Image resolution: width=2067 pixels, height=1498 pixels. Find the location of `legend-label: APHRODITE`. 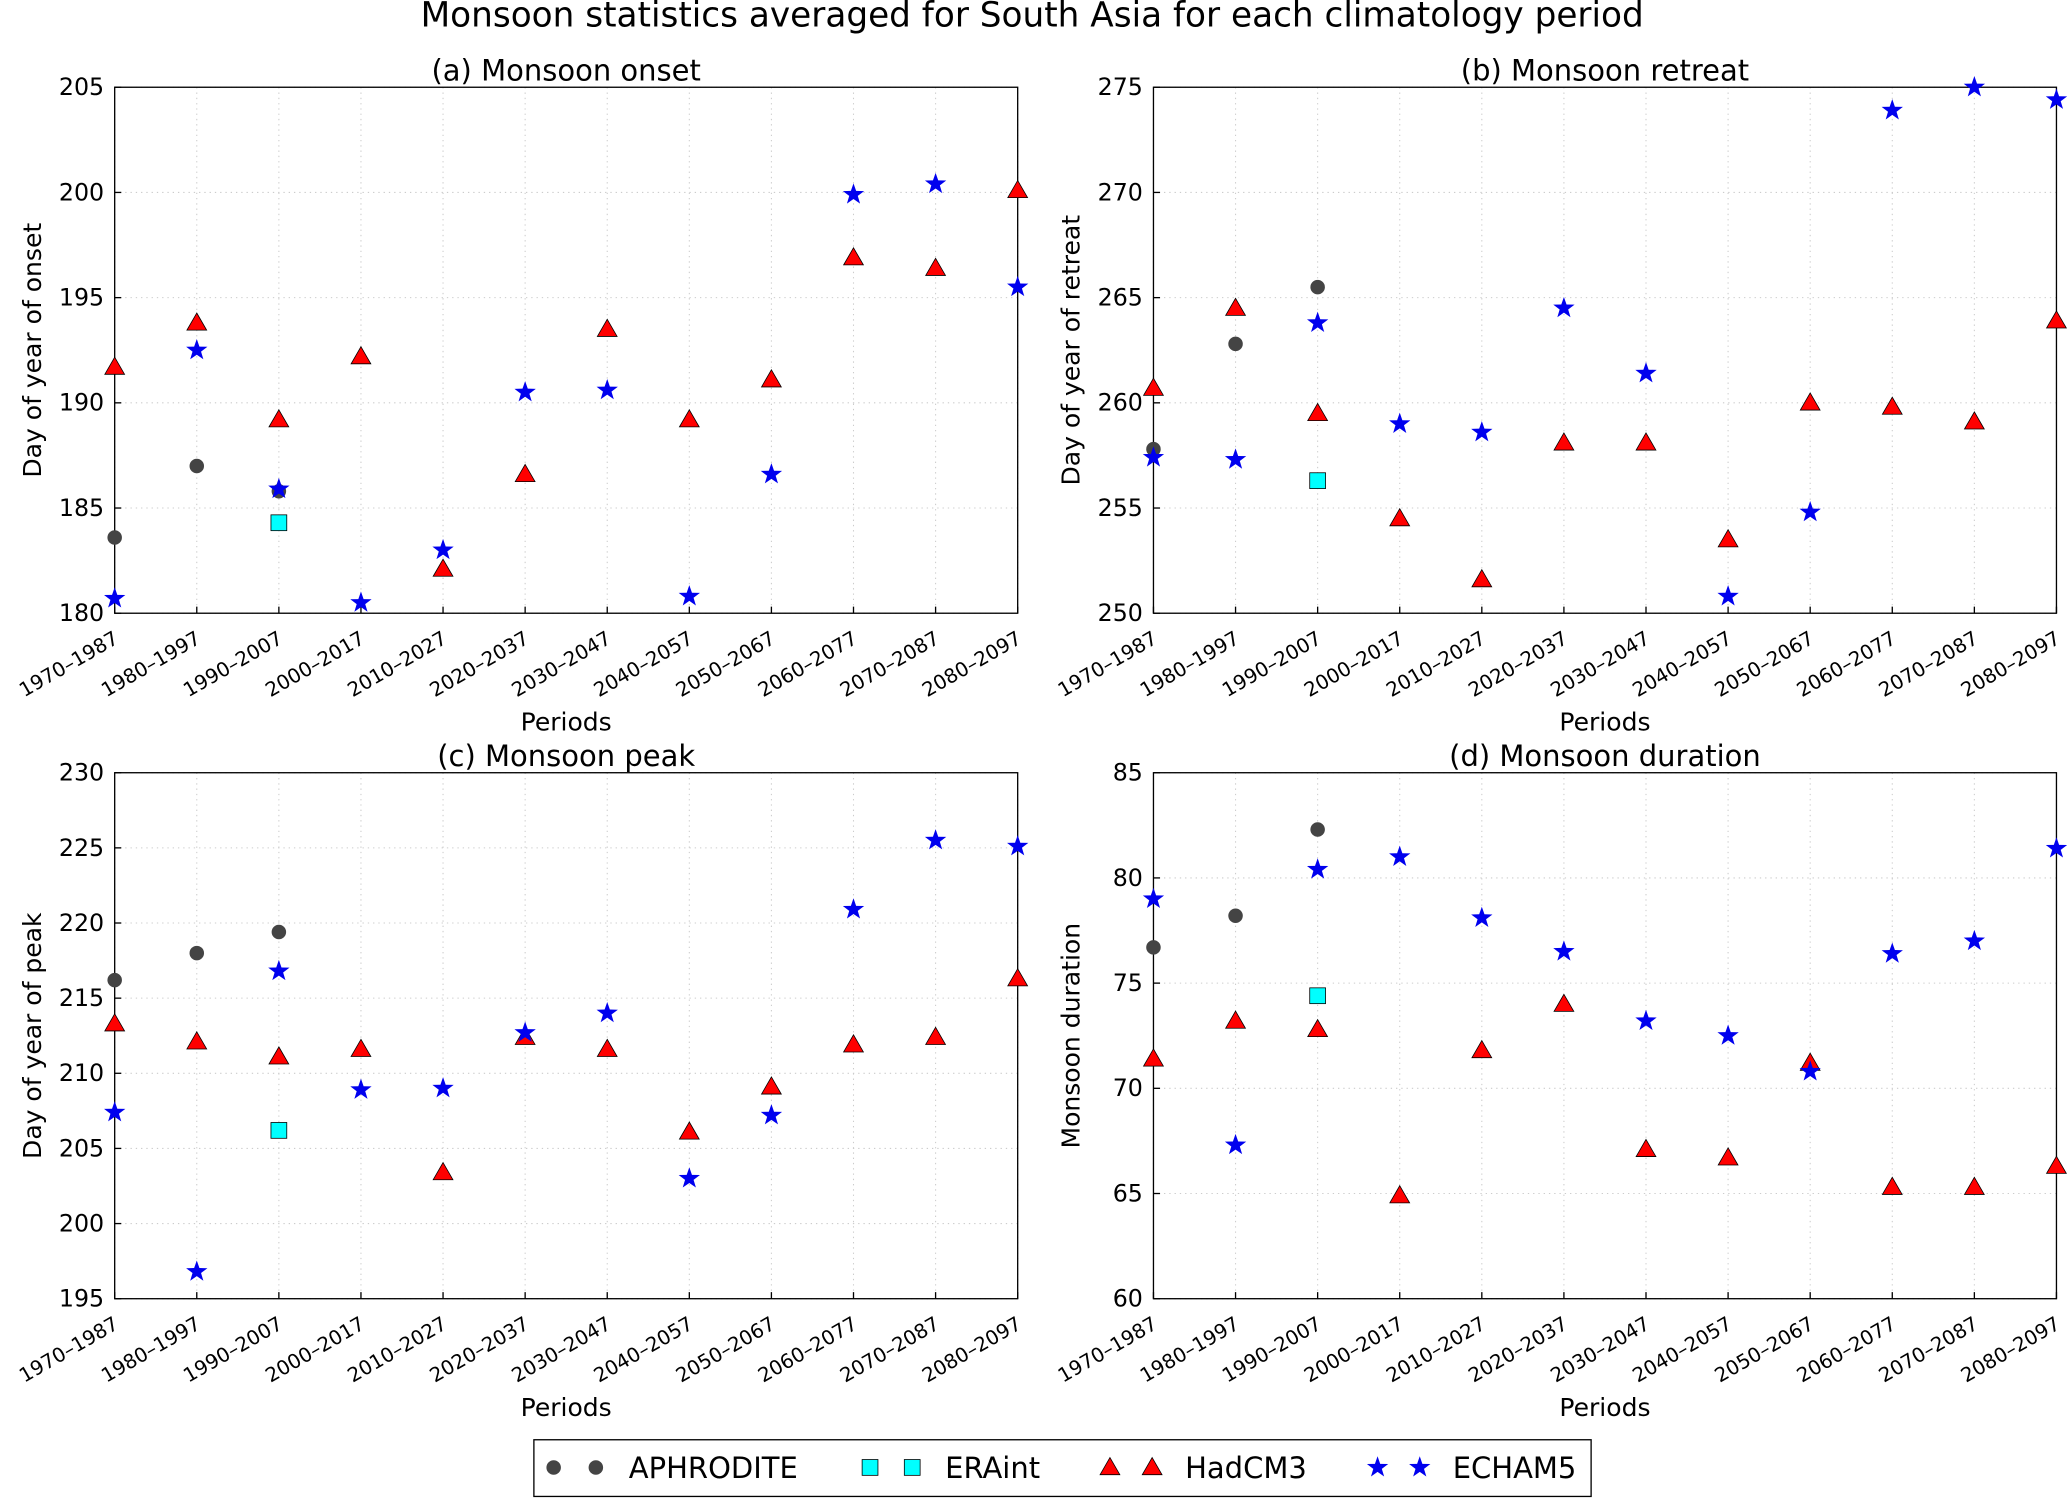

legend-label: APHRODITE is located at coordinates (713, 1468).